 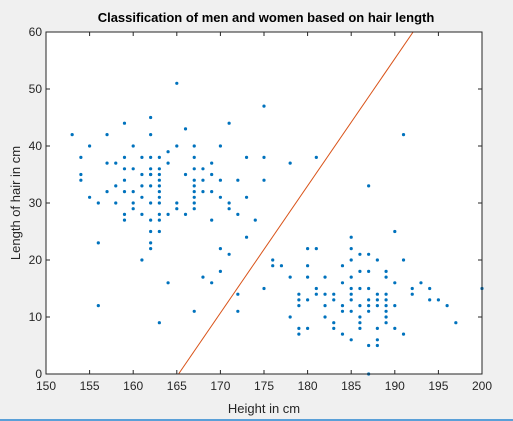 What do you see at coordinates (308, 386) in the screenshot?
I see `x-tick-label: 180` at bounding box center [308, 386].